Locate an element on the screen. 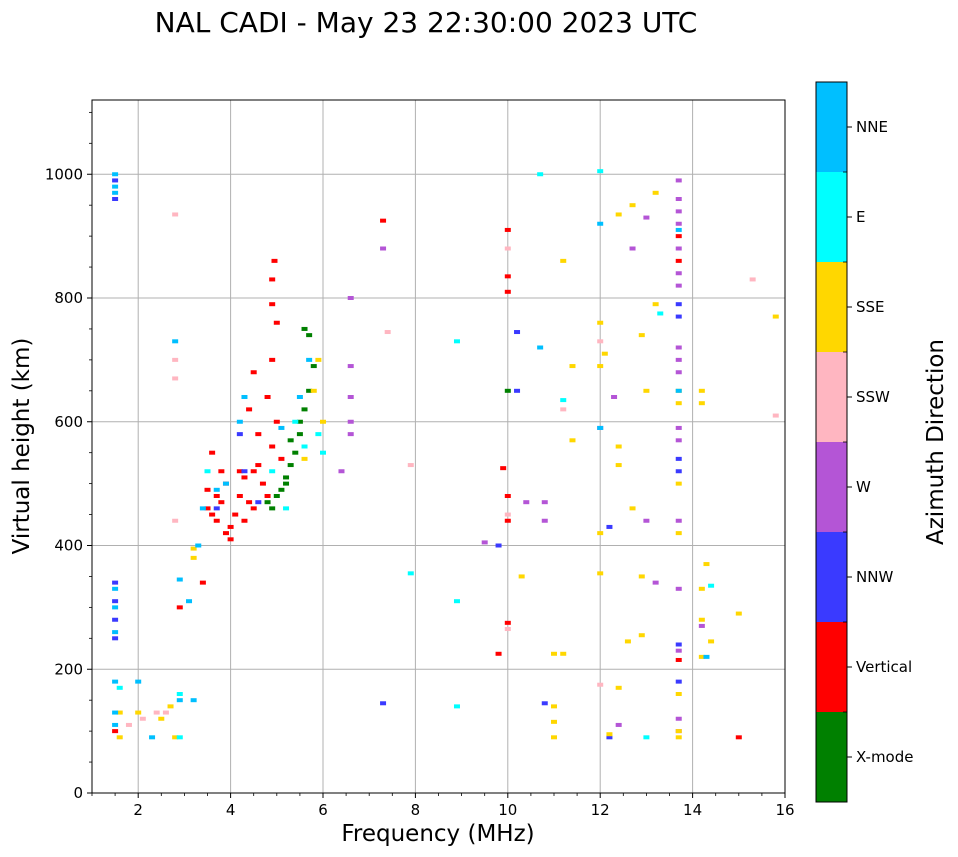 Image resolution: width=958 pixels, height=857 pixels. y-axis-ticks: 0 200 400 600 800 1000 is located at coordinates (68, 456).